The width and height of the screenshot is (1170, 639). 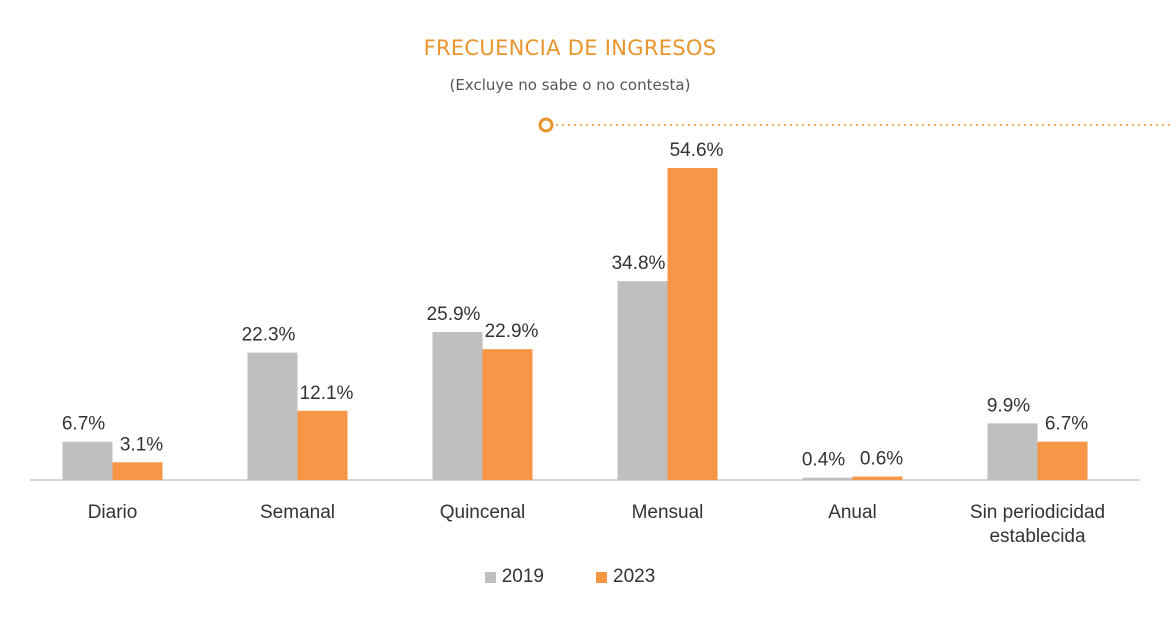 What do you see at coordinates (327, 393) in the screenshot?
I see `data-label-2023-1: 12.1%` at bounding box center [327, 393].